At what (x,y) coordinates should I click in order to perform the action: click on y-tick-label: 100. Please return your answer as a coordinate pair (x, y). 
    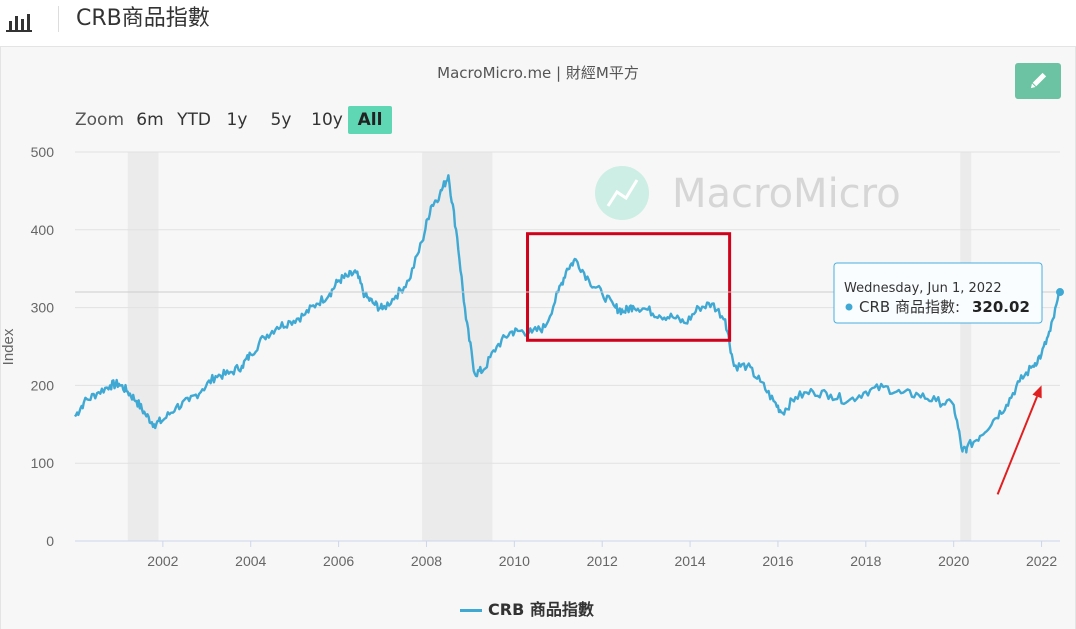
    Looking at the image, I should click on (43, 463).